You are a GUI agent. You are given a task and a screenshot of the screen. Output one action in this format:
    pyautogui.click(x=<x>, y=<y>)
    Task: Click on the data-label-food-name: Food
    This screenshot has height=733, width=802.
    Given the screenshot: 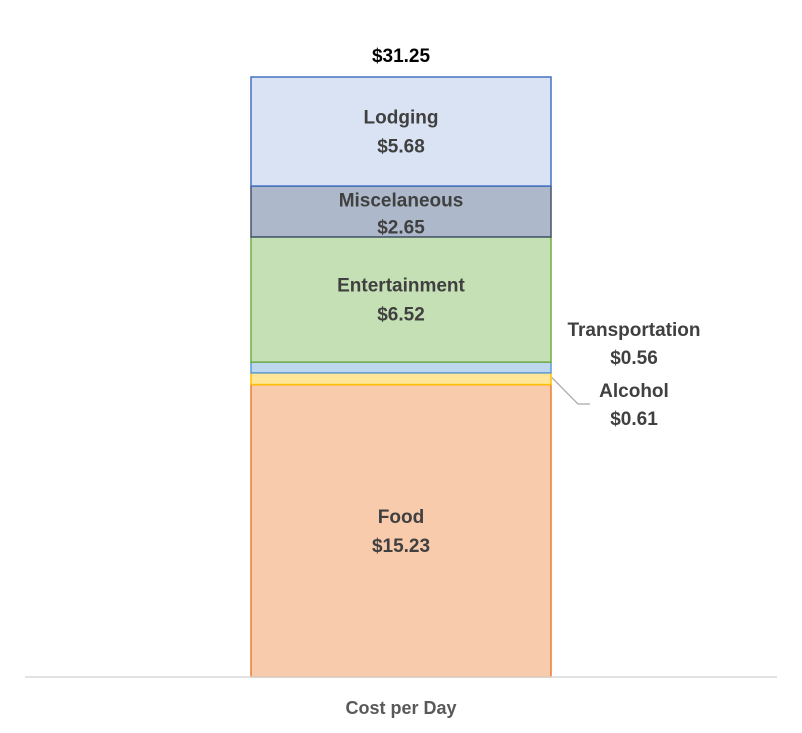 What is the action you would take?
    pyautogui.click(x=401, y=517)
    